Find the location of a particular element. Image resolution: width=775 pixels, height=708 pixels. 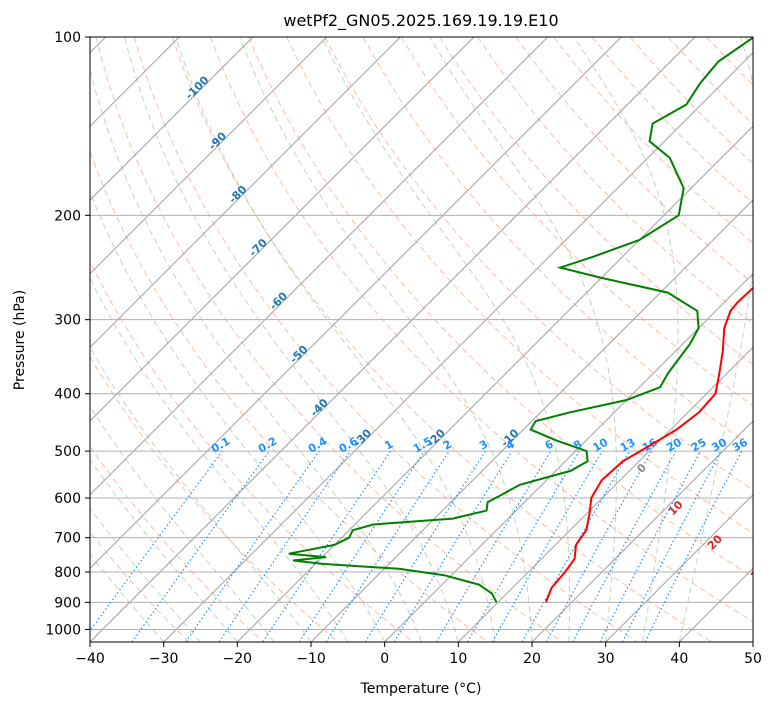

y-tick-label: 1000 is located at coordinates (63, 630).